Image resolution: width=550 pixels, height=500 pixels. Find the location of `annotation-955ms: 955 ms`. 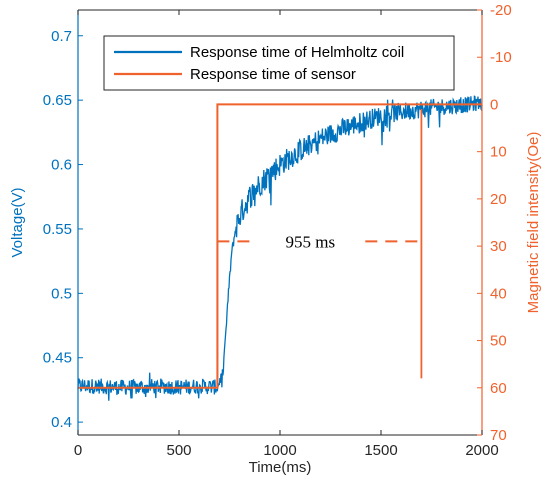

annotation-955ms: 955 ms is located at coordinates (311, 241).